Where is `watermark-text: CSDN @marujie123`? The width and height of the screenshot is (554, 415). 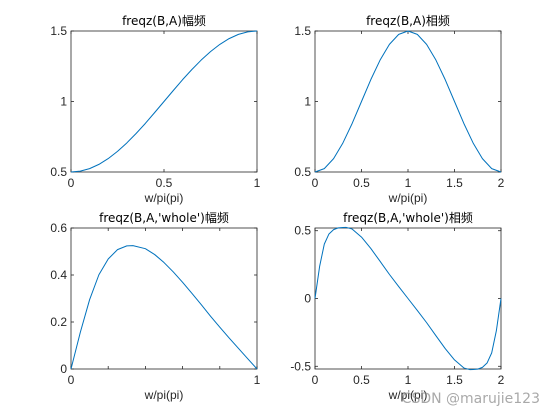 watermark-text: CSDN @marujie123 is located at coordinates (470, 399).